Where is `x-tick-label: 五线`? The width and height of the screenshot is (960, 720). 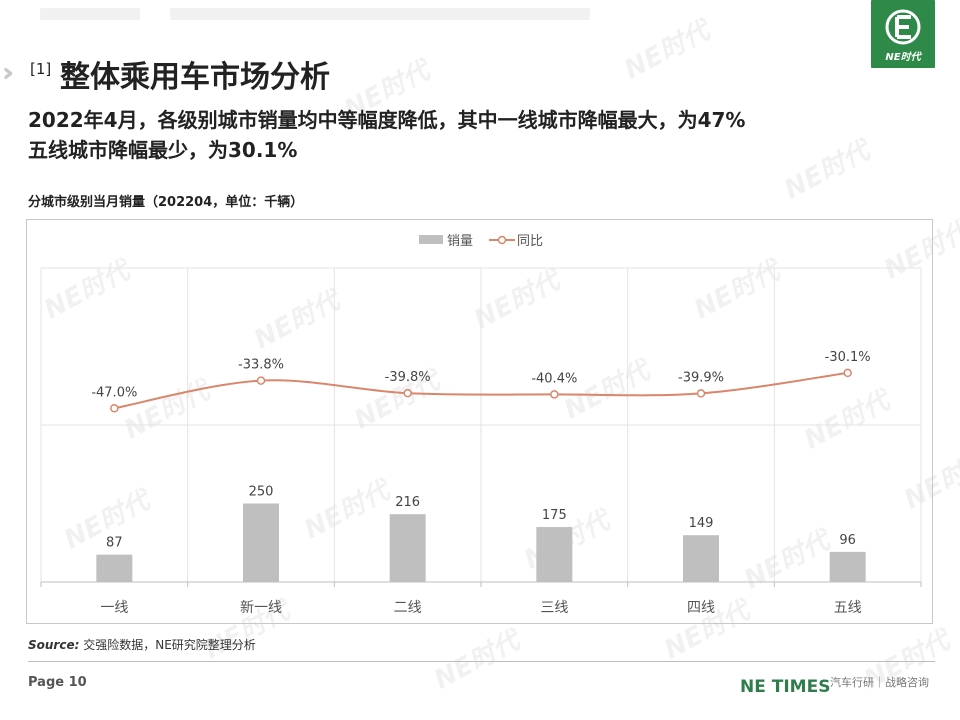
x-tick-label: 五线 is located at coordinates (848, 608).